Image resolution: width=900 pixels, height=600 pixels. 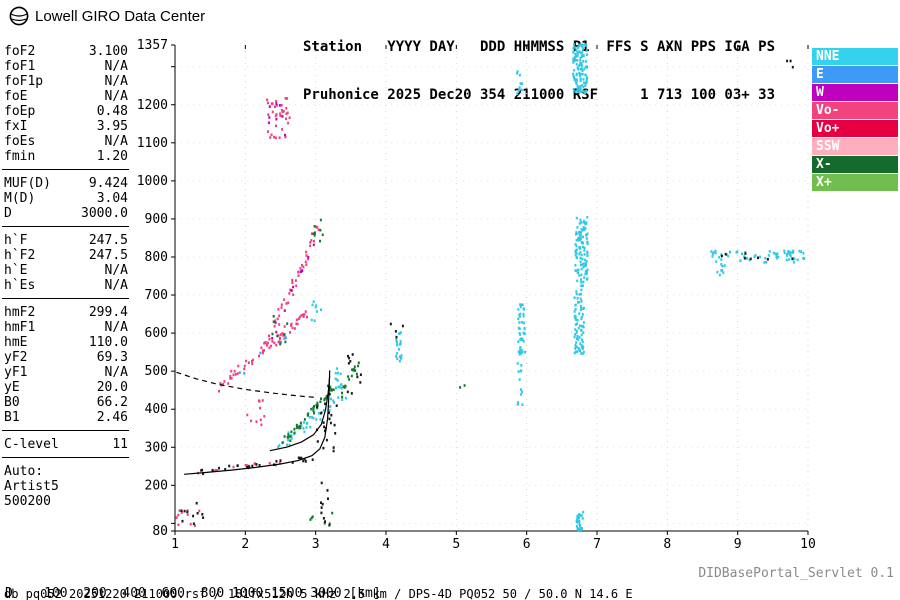 What do you see at coordinates (156, 371) in the screenshot?
I see `y-tick-label: 500` at bounding box center [156, 371].